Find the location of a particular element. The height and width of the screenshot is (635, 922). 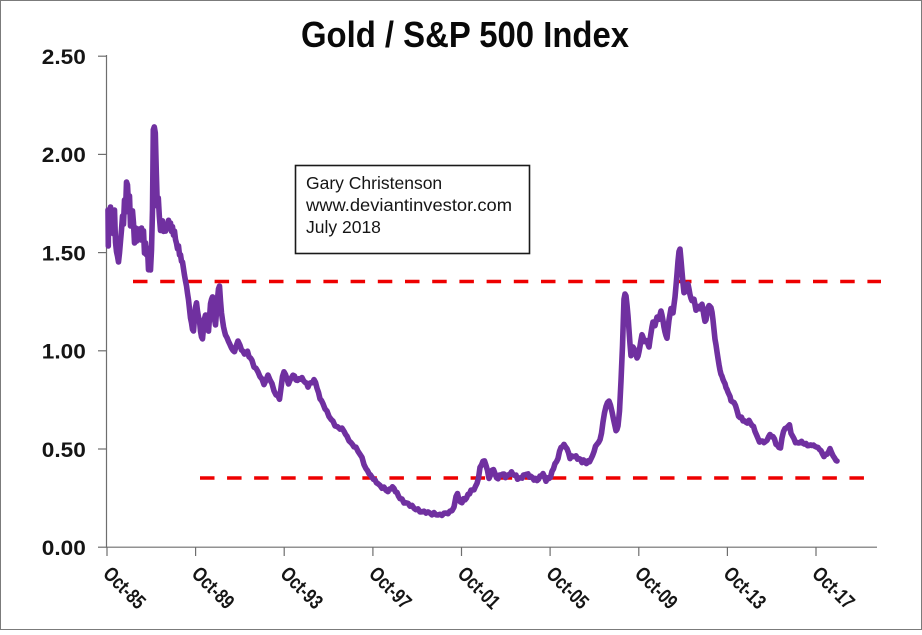

svg-text: 0.50 is located at coordinates (64, 450).